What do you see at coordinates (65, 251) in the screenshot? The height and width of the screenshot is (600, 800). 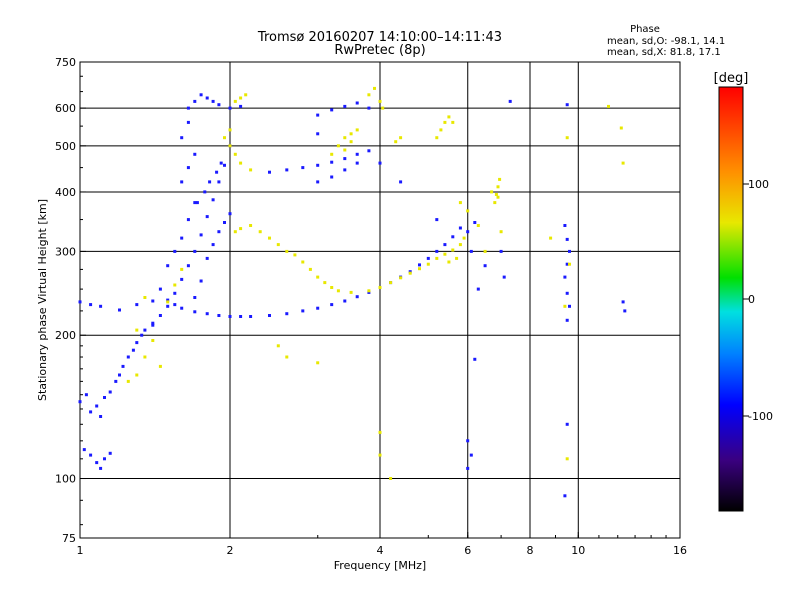 I see `y-tick-label-300: 300` at bounding box center [65, 251].